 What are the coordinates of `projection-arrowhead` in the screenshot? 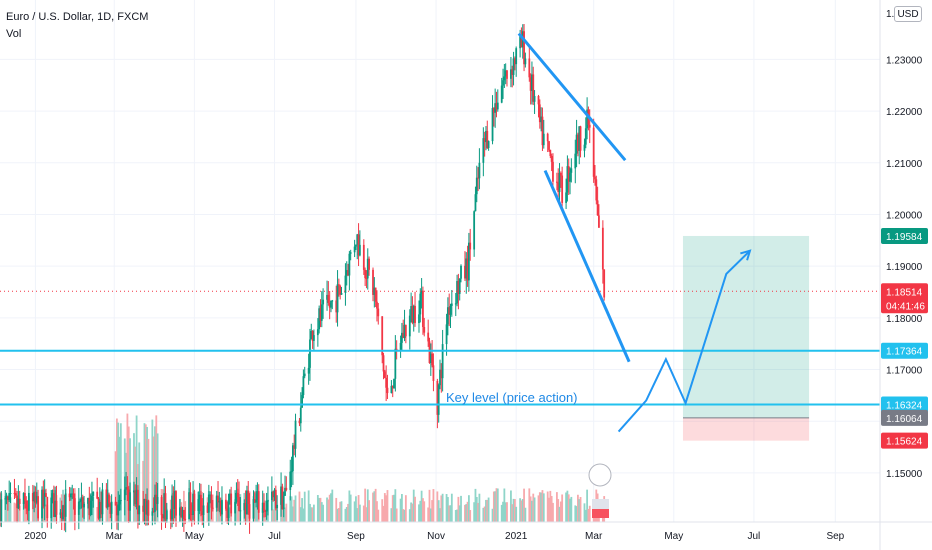 It's located at (746, 255).